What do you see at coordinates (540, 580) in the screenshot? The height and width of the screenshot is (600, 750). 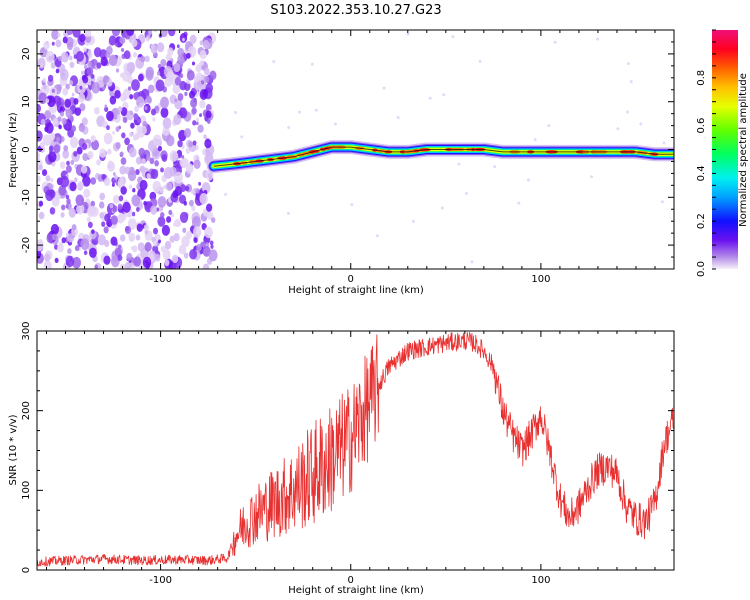 I see `snr-x-tick-label: 100` at bounding box center [540, 580].